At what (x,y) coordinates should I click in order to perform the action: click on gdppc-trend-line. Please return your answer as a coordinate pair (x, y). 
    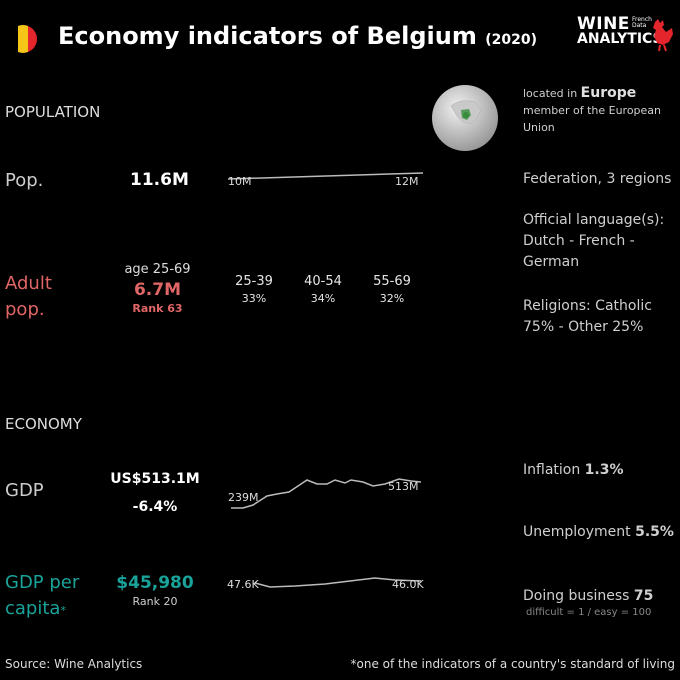
    Looking at the image, I should click on (338, 582).